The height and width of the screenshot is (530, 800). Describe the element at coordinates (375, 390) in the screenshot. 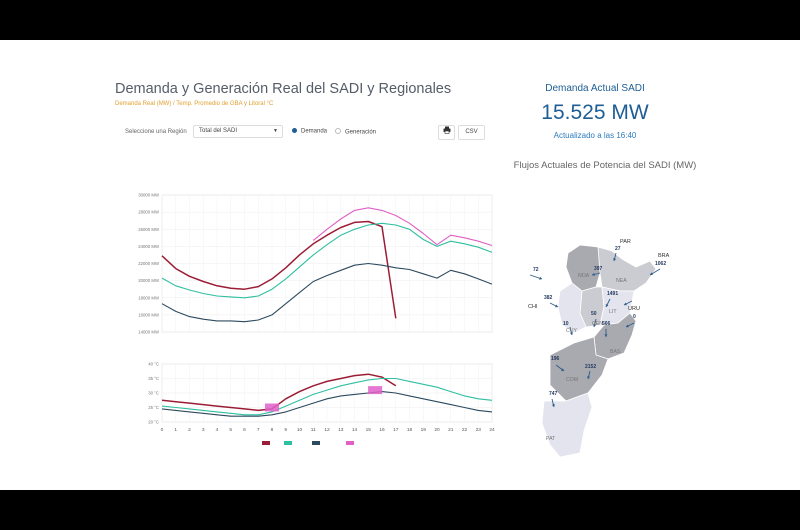

I see `forecast-marker` at that location.